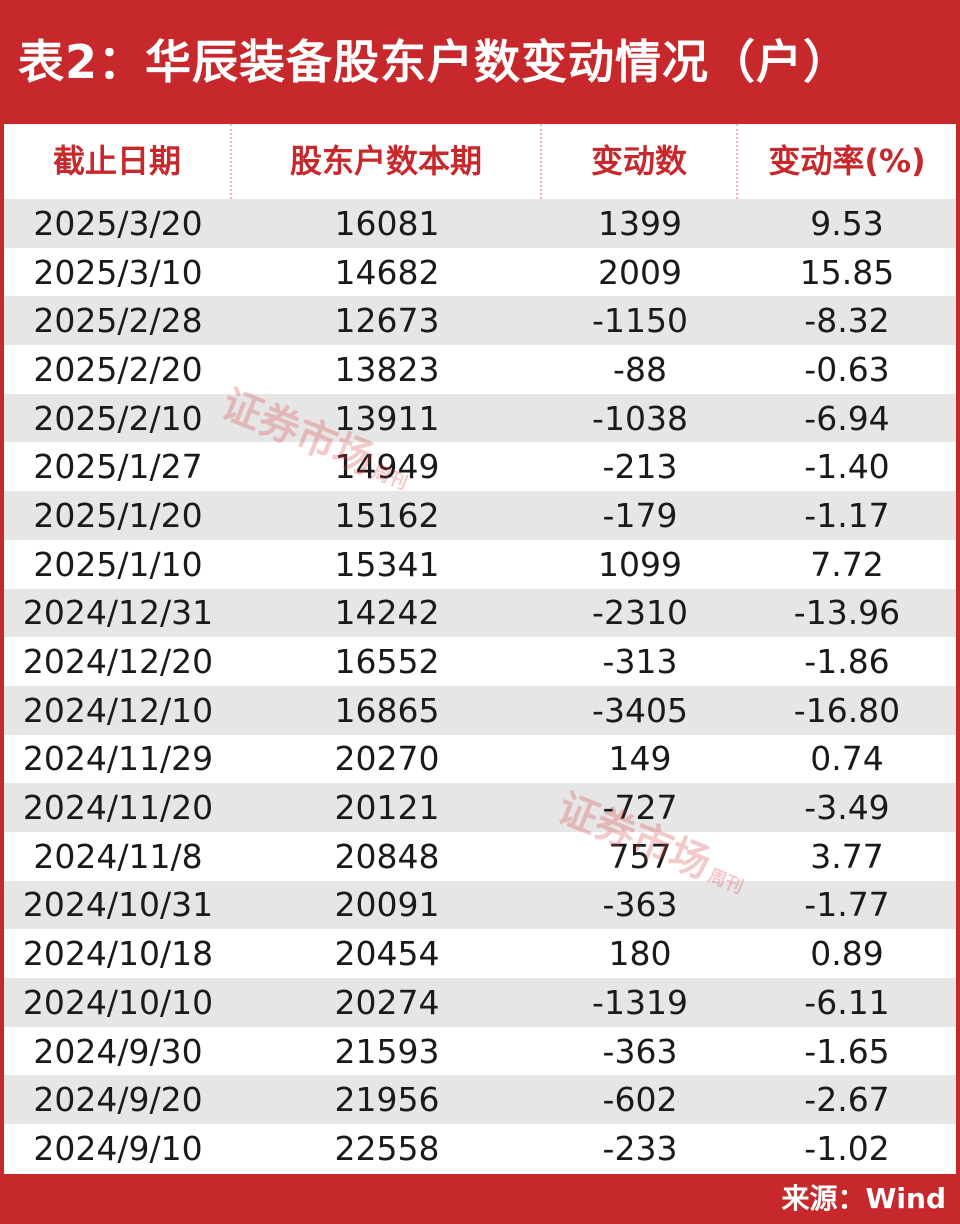 The width and height of the screenshot is (960, 1224). Describe the element at coordinates (387, 1148) in the screenshot. I see `cell-holders: 22558` at that location.